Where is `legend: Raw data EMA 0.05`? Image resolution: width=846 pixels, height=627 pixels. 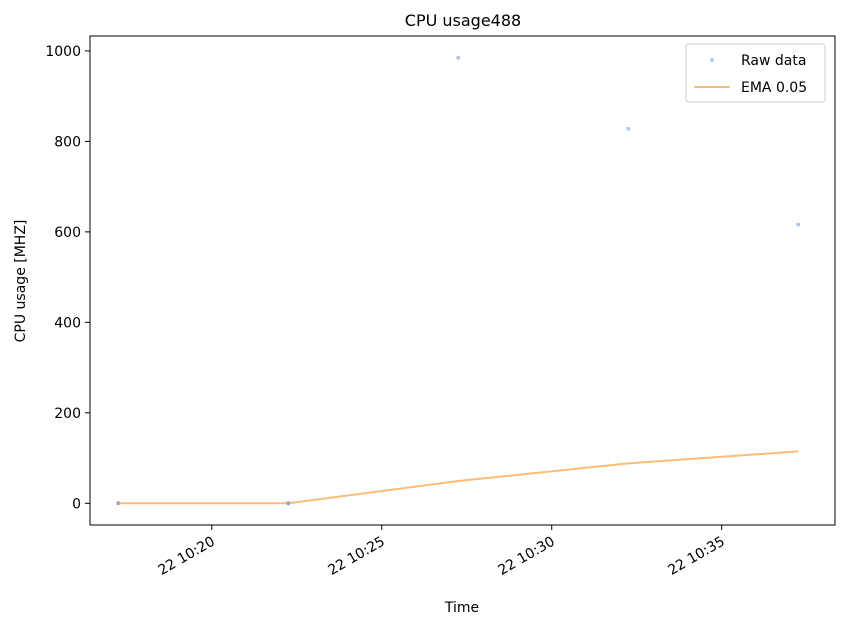 legend: Raw data EMA 0.05 is located at coordinates (755, 73).